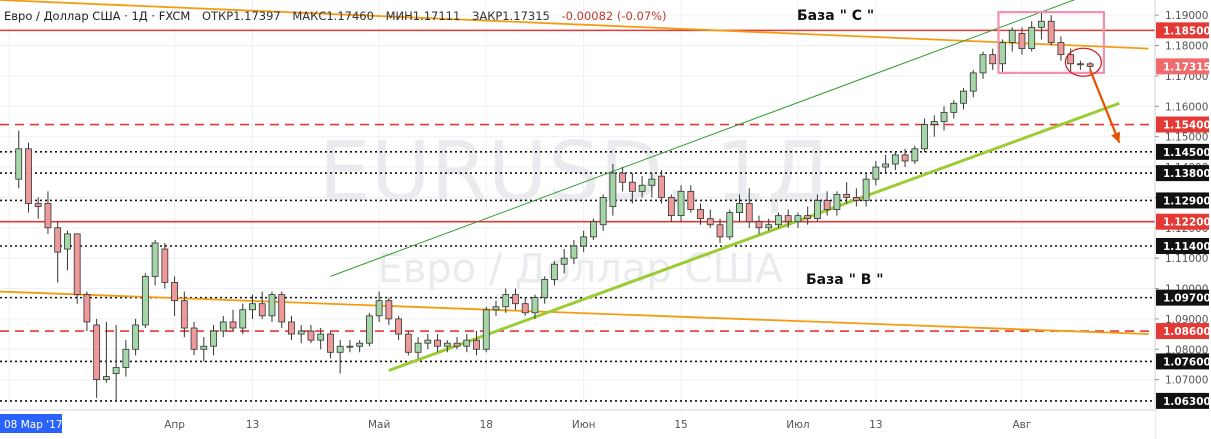 The height and width of the screenshot is (439, 1211). I want to click on highlight-circle, so click(1083, 62).